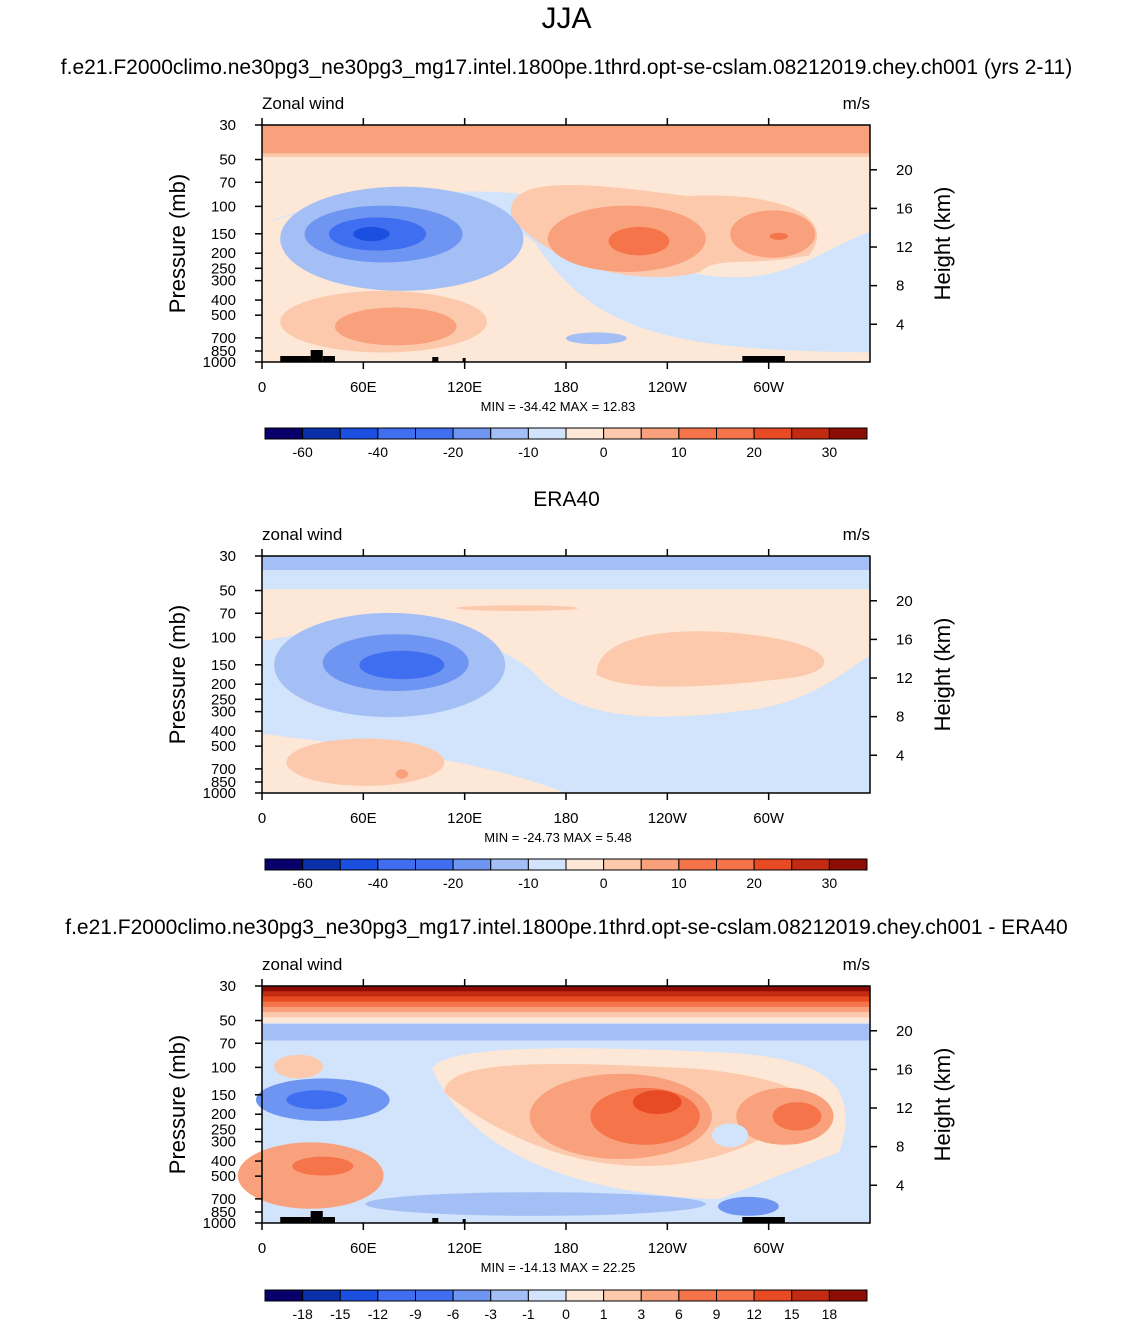 Image resolution: width=1133 pixels, height=1322 pixels. I want to click on colorbar: -60 -40 -20 -10 0 10 20 30, so click(566, 874).